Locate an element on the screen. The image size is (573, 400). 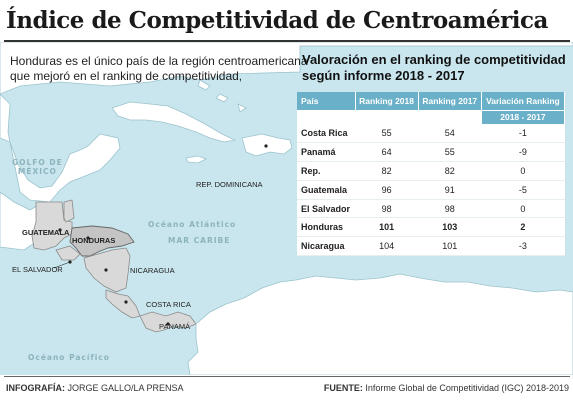
honduras-label: HONDURAS is located at coordinates (94, 240).